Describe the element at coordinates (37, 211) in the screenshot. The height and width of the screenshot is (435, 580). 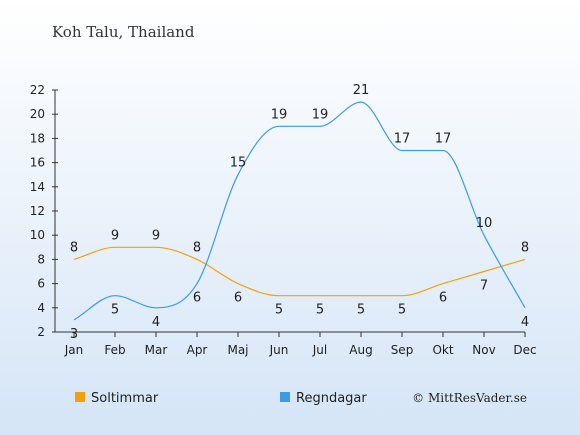
I see `y-tick-label: 12` at that location.